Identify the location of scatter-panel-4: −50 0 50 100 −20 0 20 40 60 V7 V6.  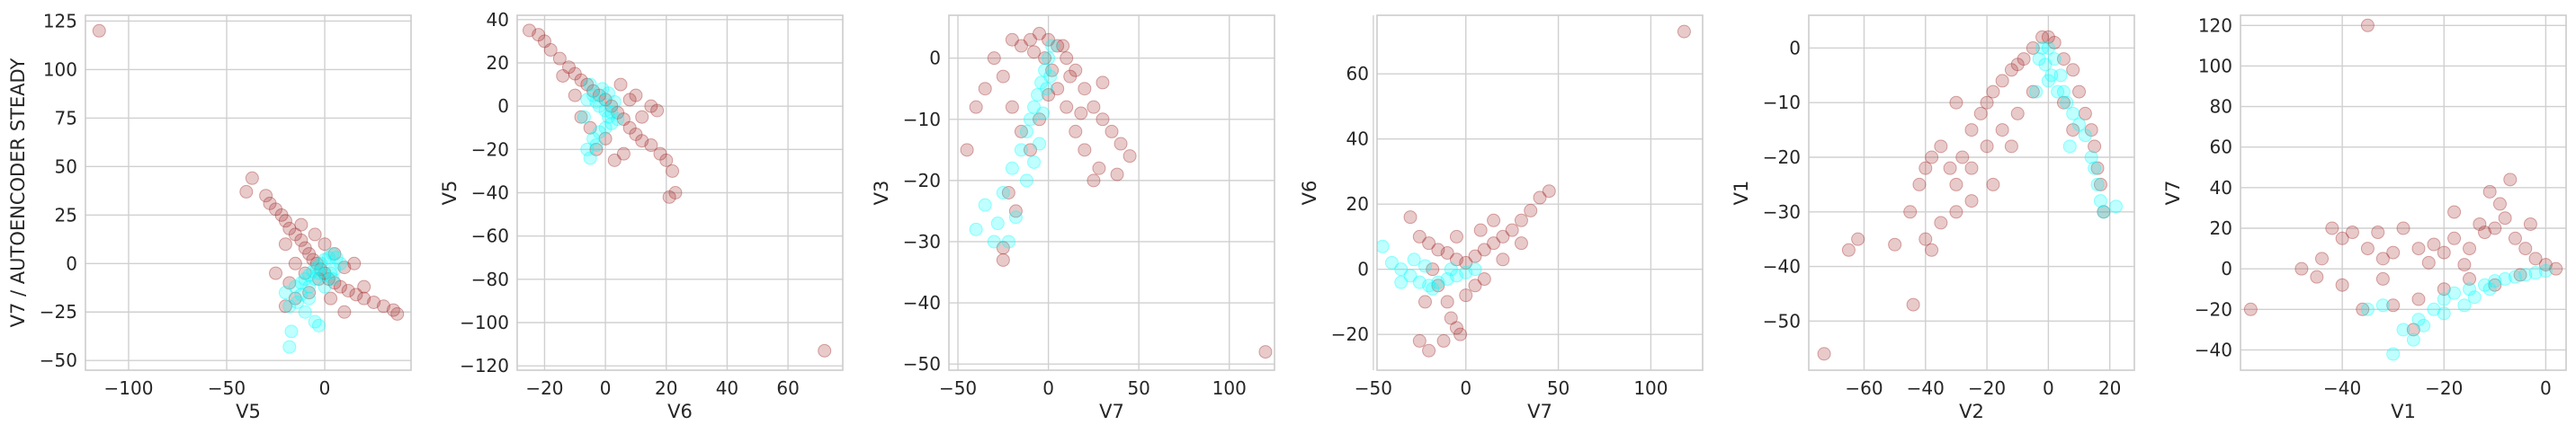
(1501, 218).